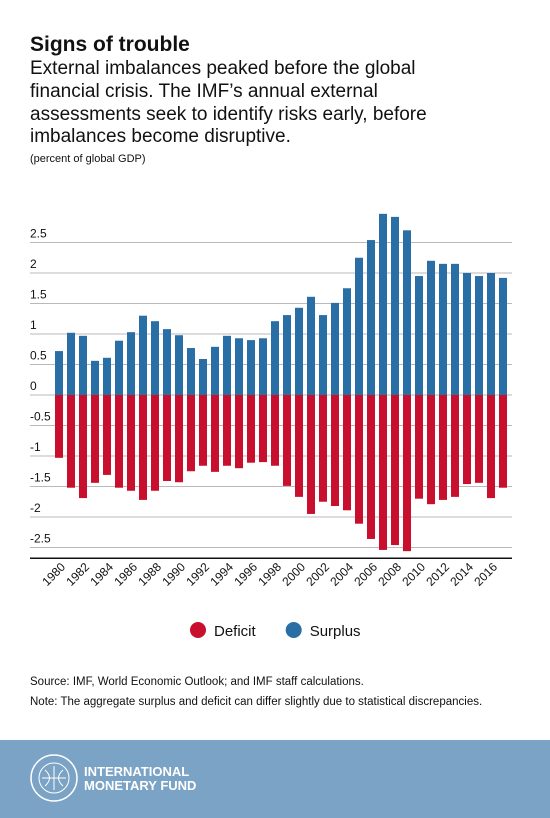  Describe the element at coordinates (160, 136) in the screenshot. I see `subtitle: imbalances become disruptive.` at that location.